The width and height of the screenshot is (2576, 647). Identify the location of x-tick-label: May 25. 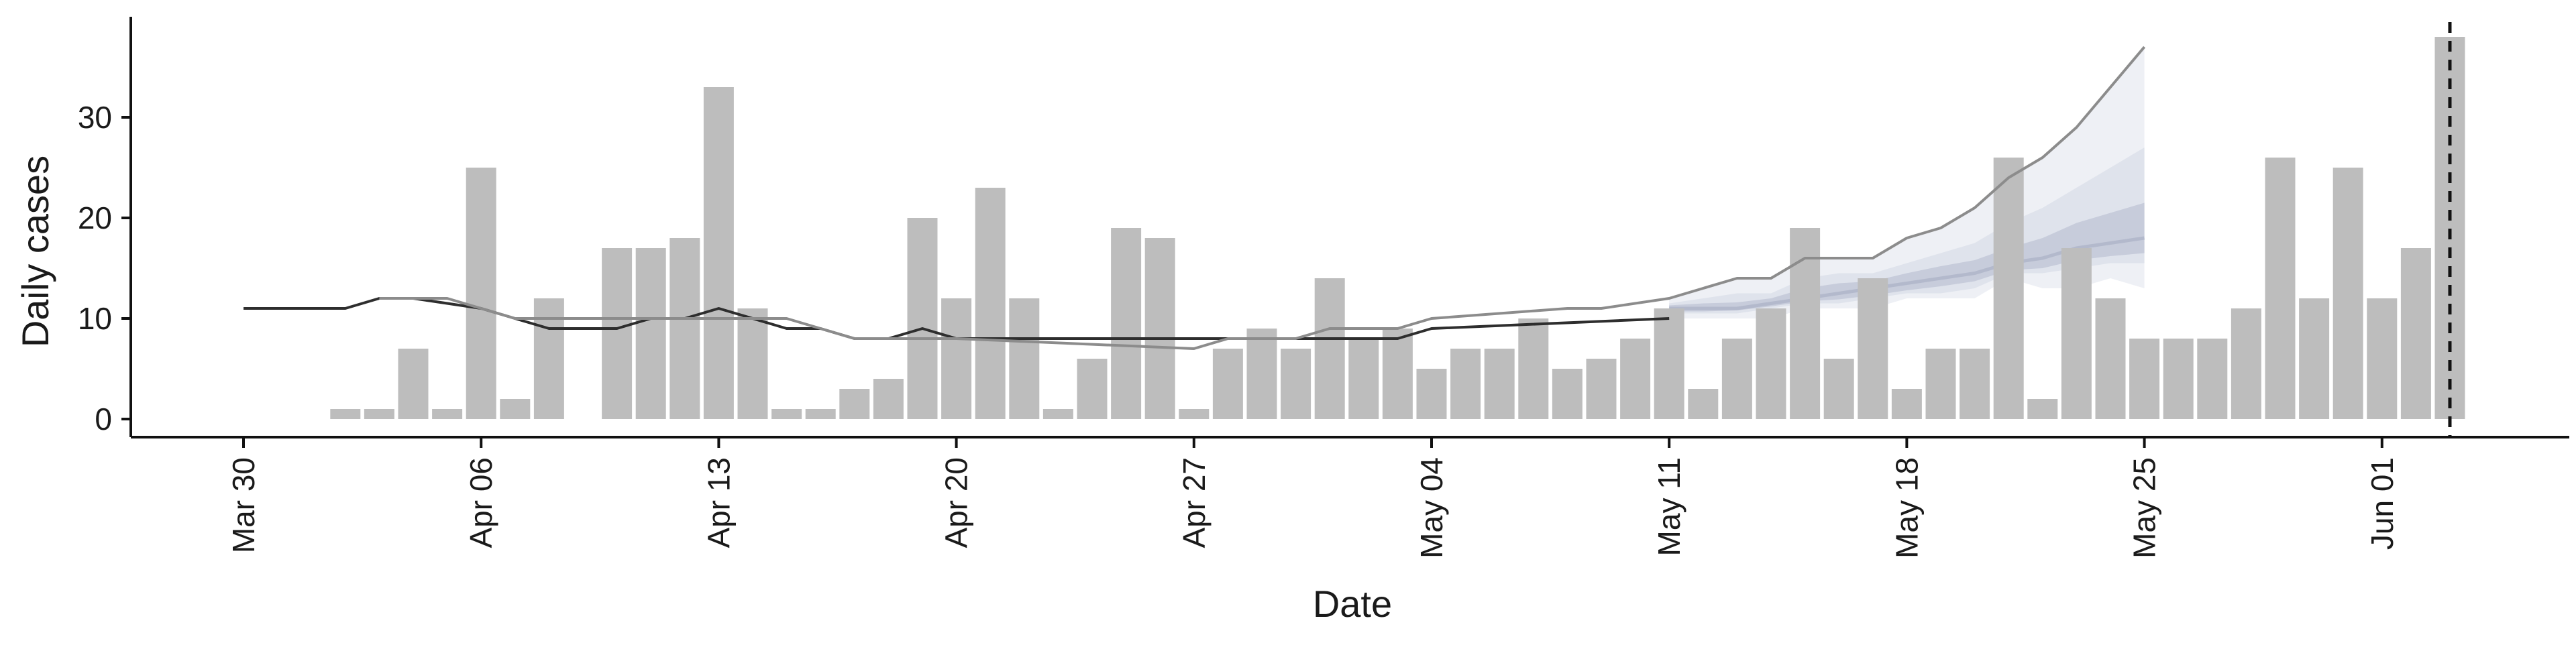
(2144, 508).